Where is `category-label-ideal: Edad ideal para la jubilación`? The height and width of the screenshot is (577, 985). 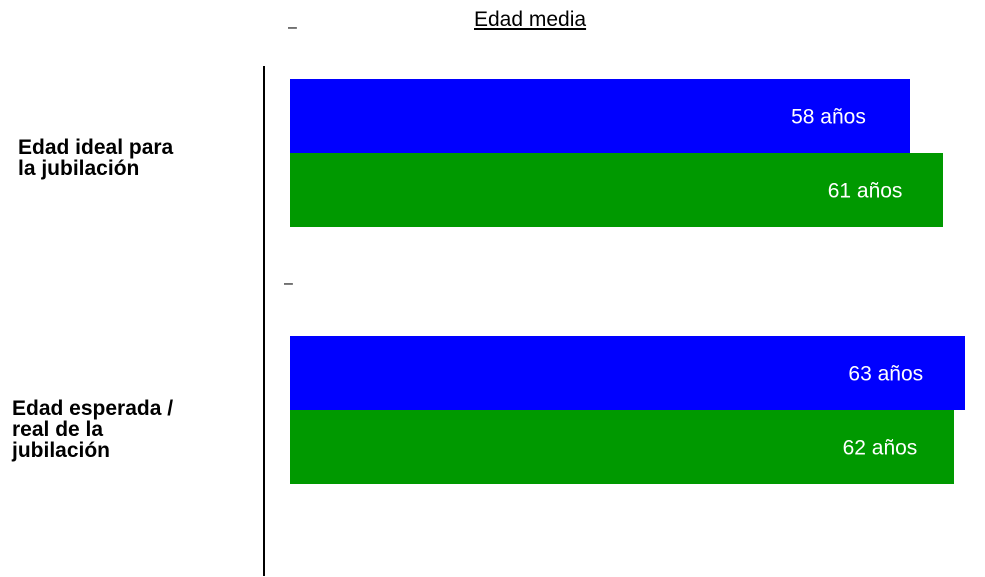 category-label-ideal: Edad ideal para la jubilación is located at coordinates (96, 158).